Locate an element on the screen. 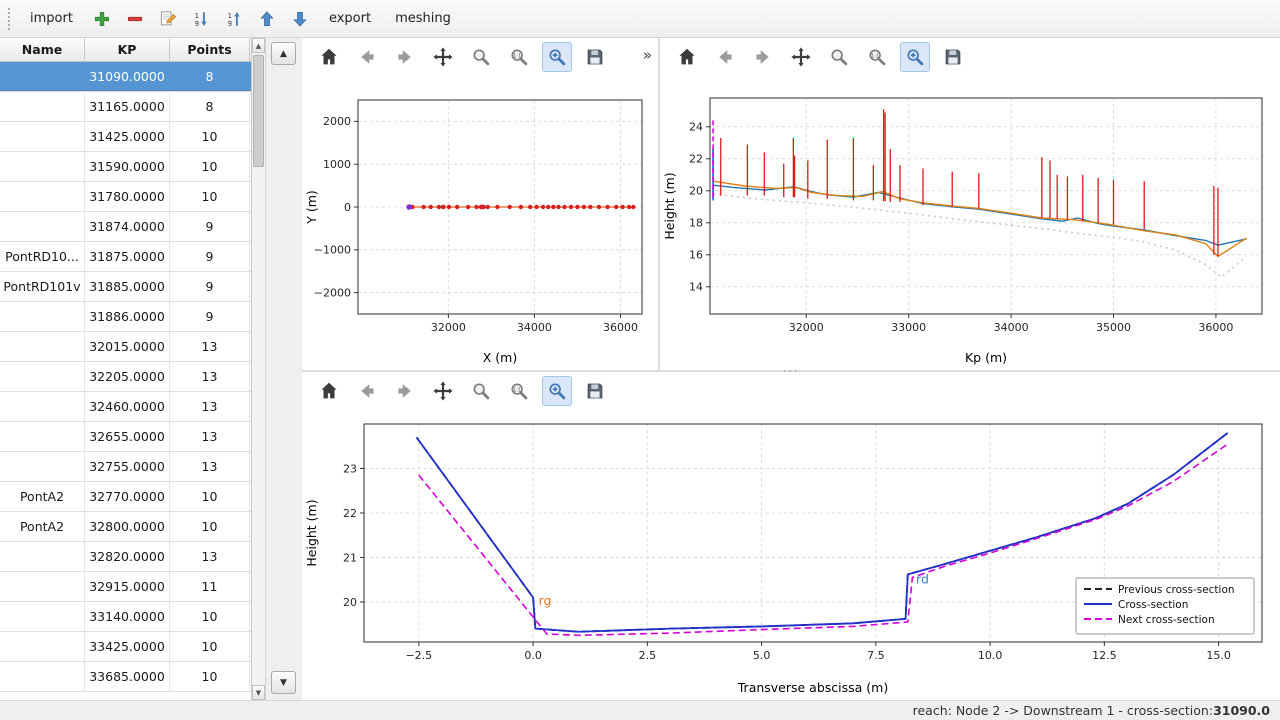 The image size is (1280, 720). cell-kp: 32800.0000 is located at coordinates (127, 526).